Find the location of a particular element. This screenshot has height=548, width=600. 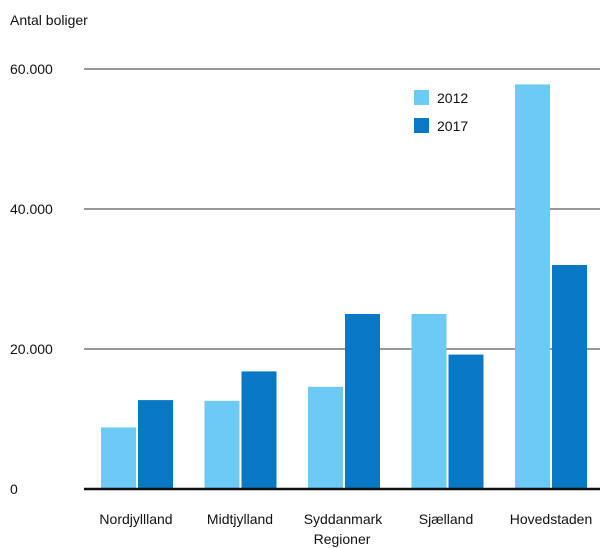

y-tick-labels: 0 20.000 40.000 60.000 is located at coordinates (31, 279).